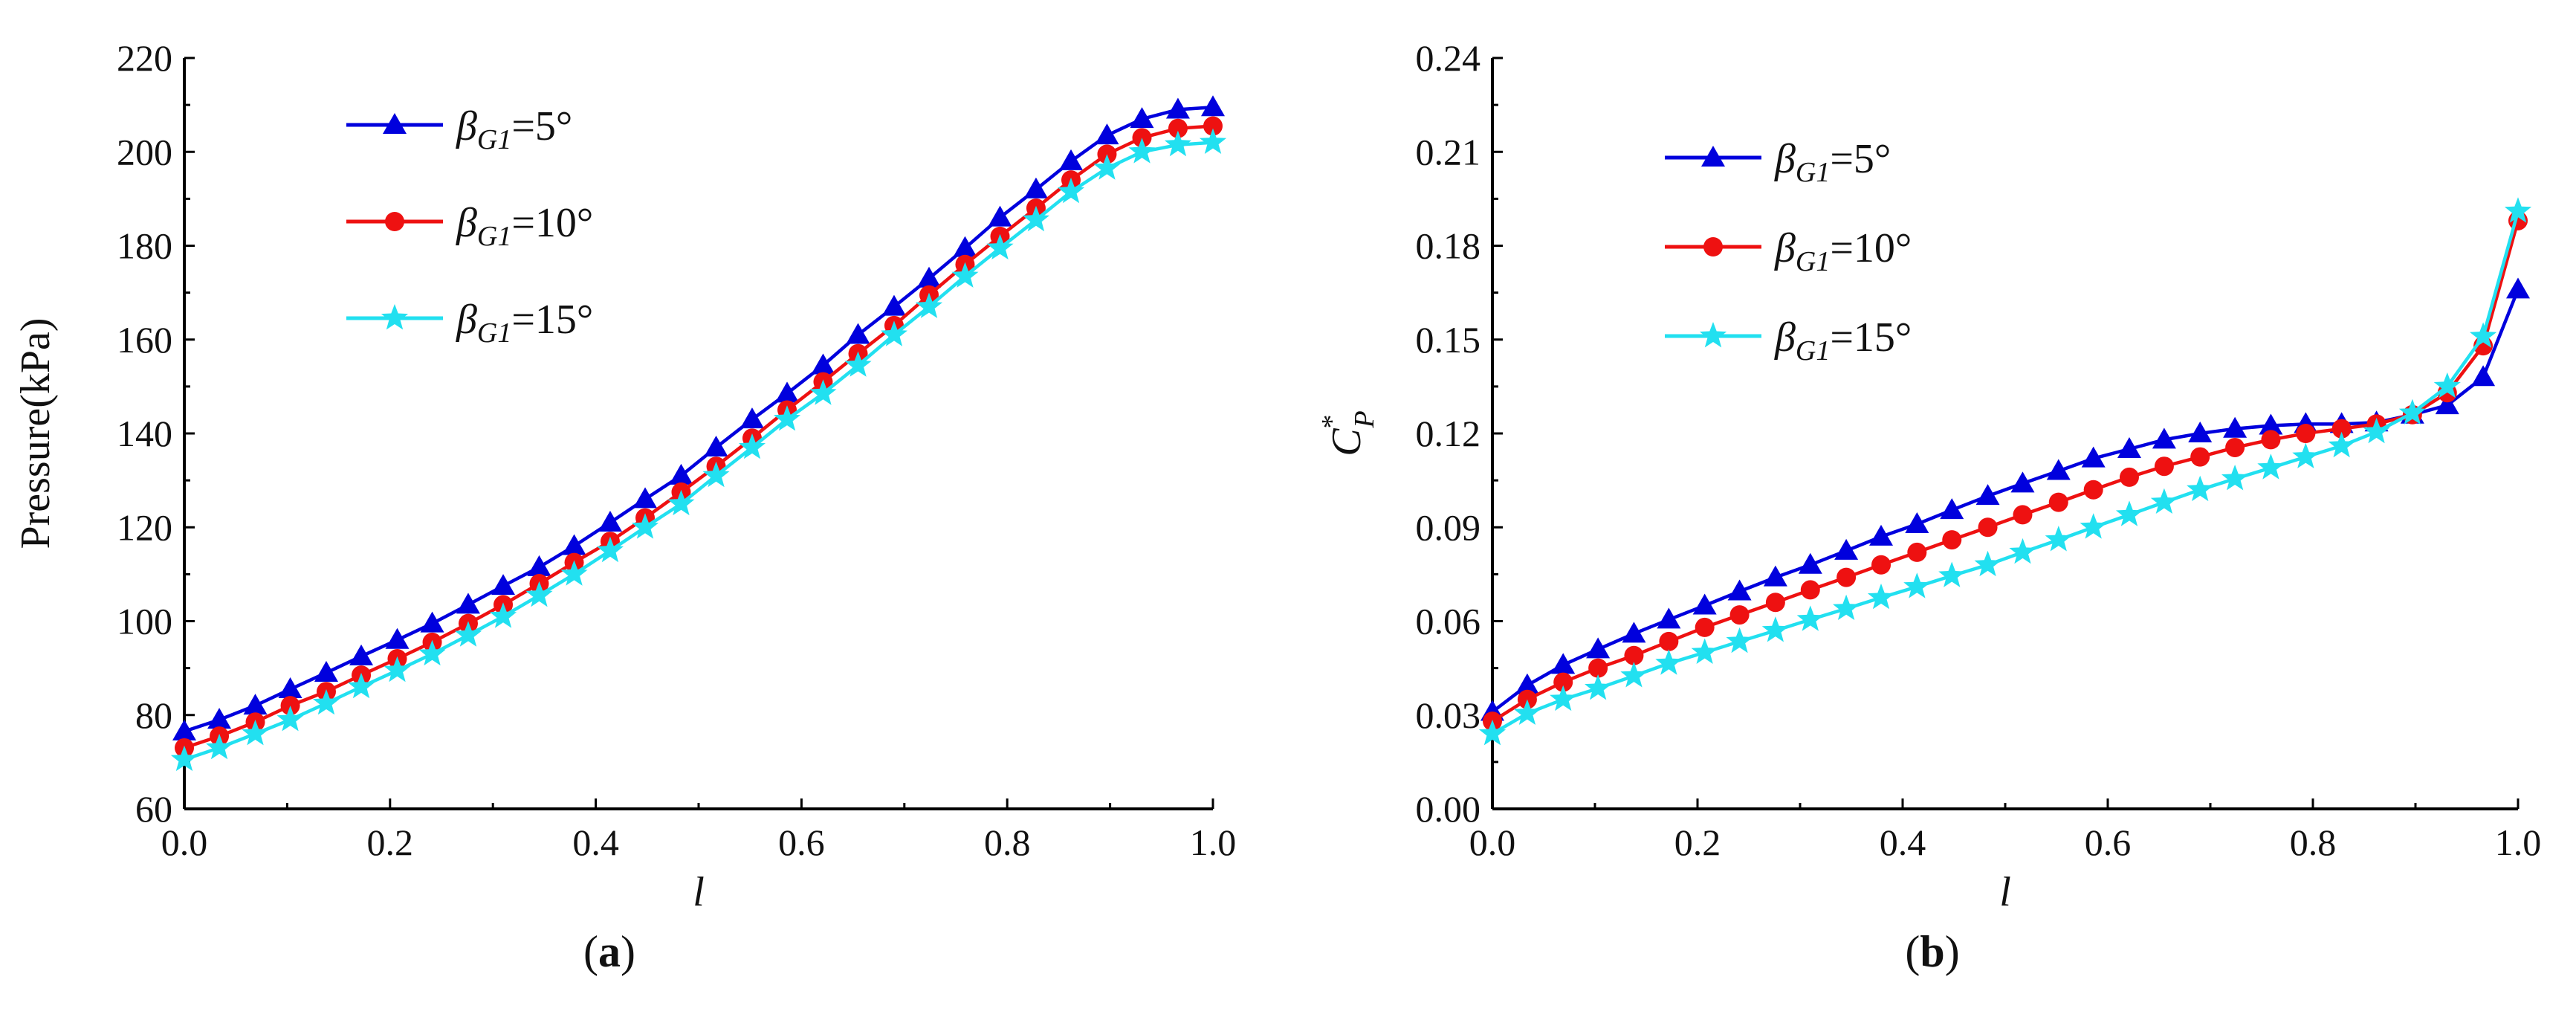  Describe the element at coordinates (524, 323) in the screenshot. I see `legend-label: βG1=15°` at that location.